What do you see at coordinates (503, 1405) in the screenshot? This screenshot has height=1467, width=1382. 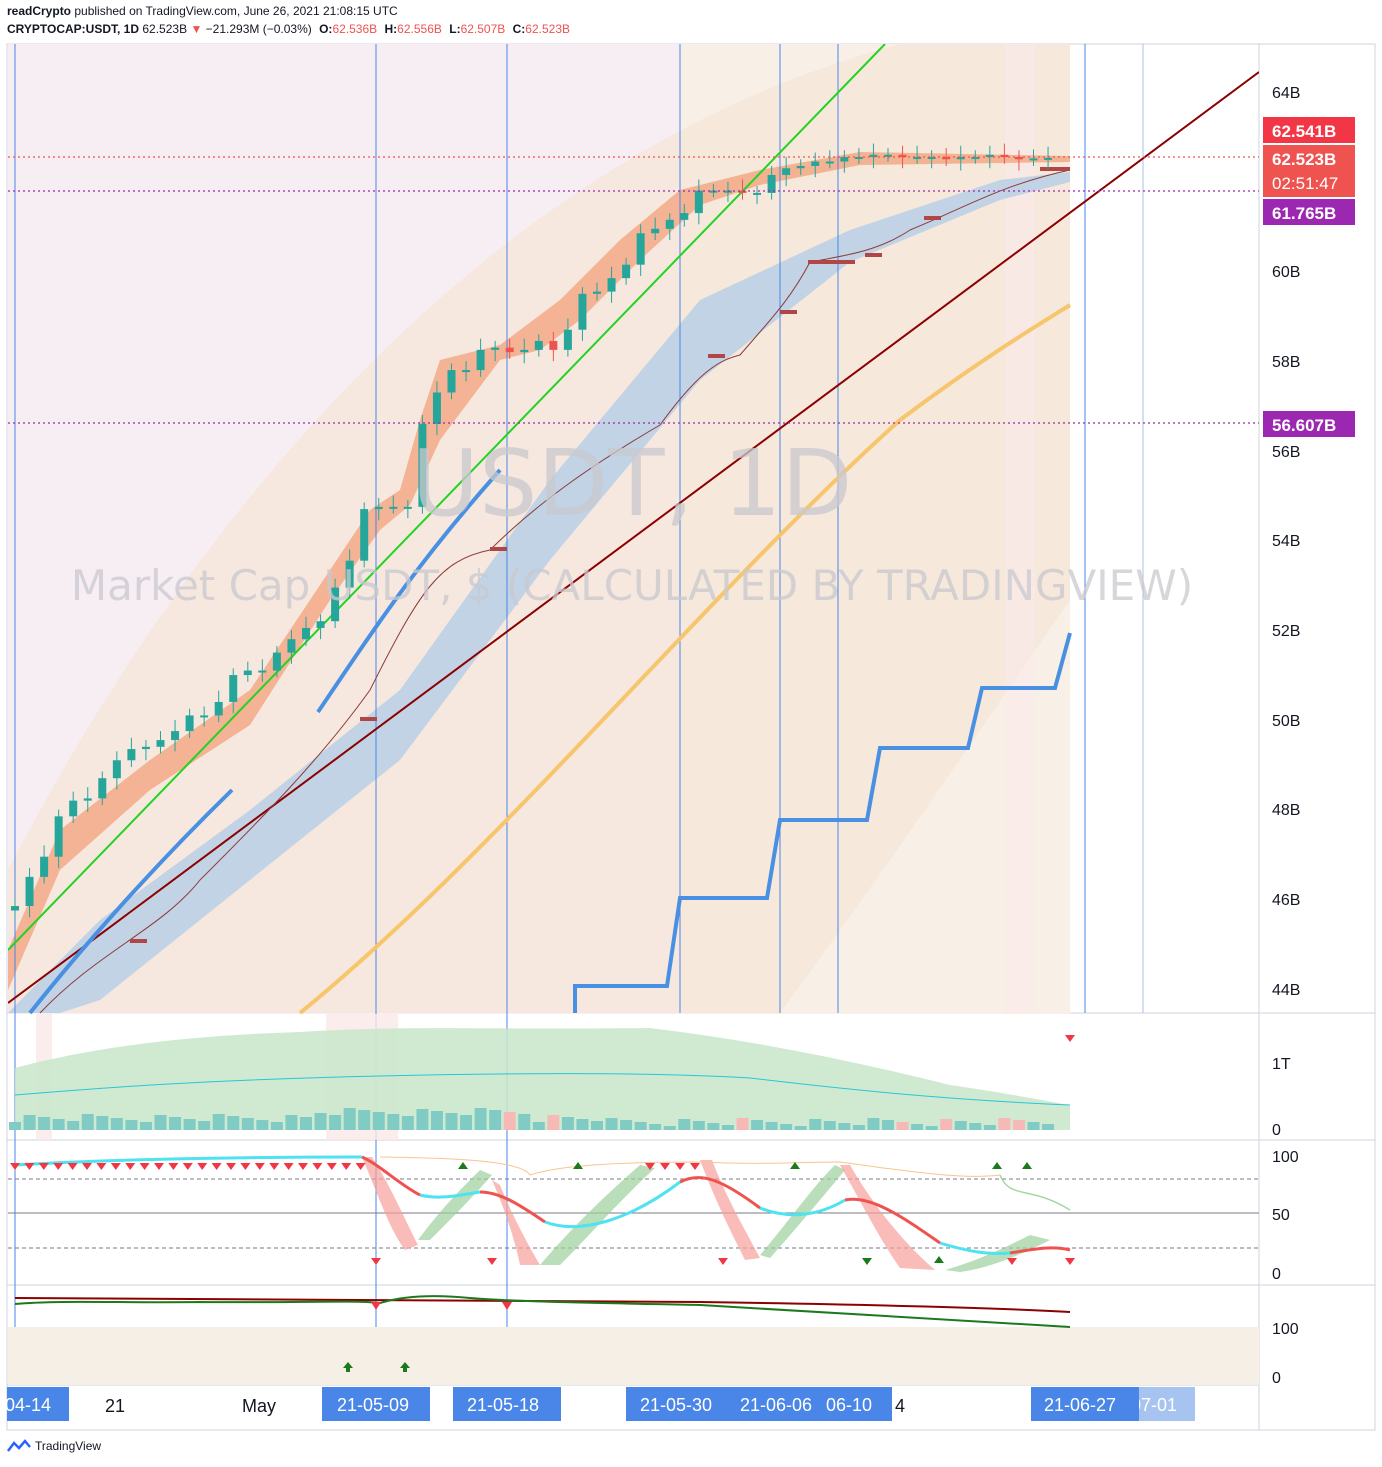 I see `time-tag-label: 21-05-18` at bounding box center [503, 1405].